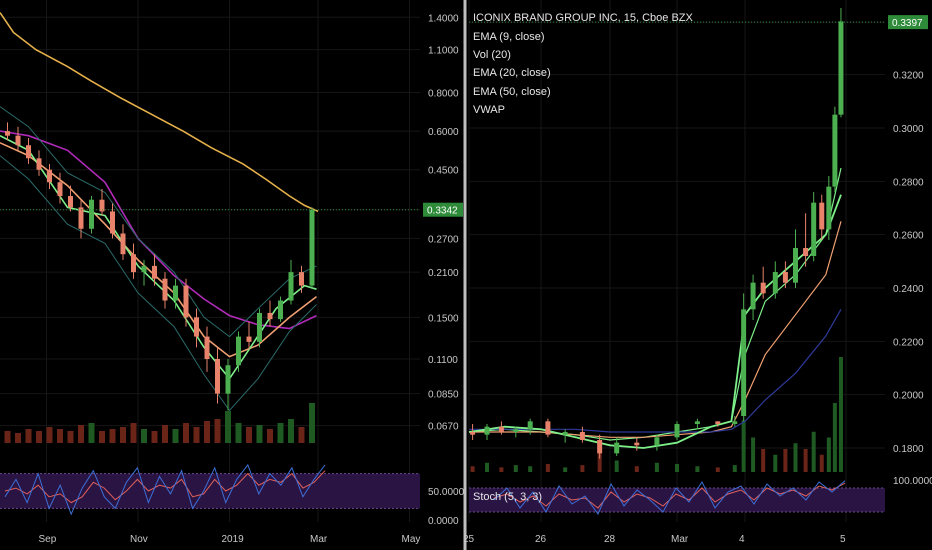 This screenshot has width=932, height=550. I want to click on legend-volume-20: Vol (20), so click(492, 55).